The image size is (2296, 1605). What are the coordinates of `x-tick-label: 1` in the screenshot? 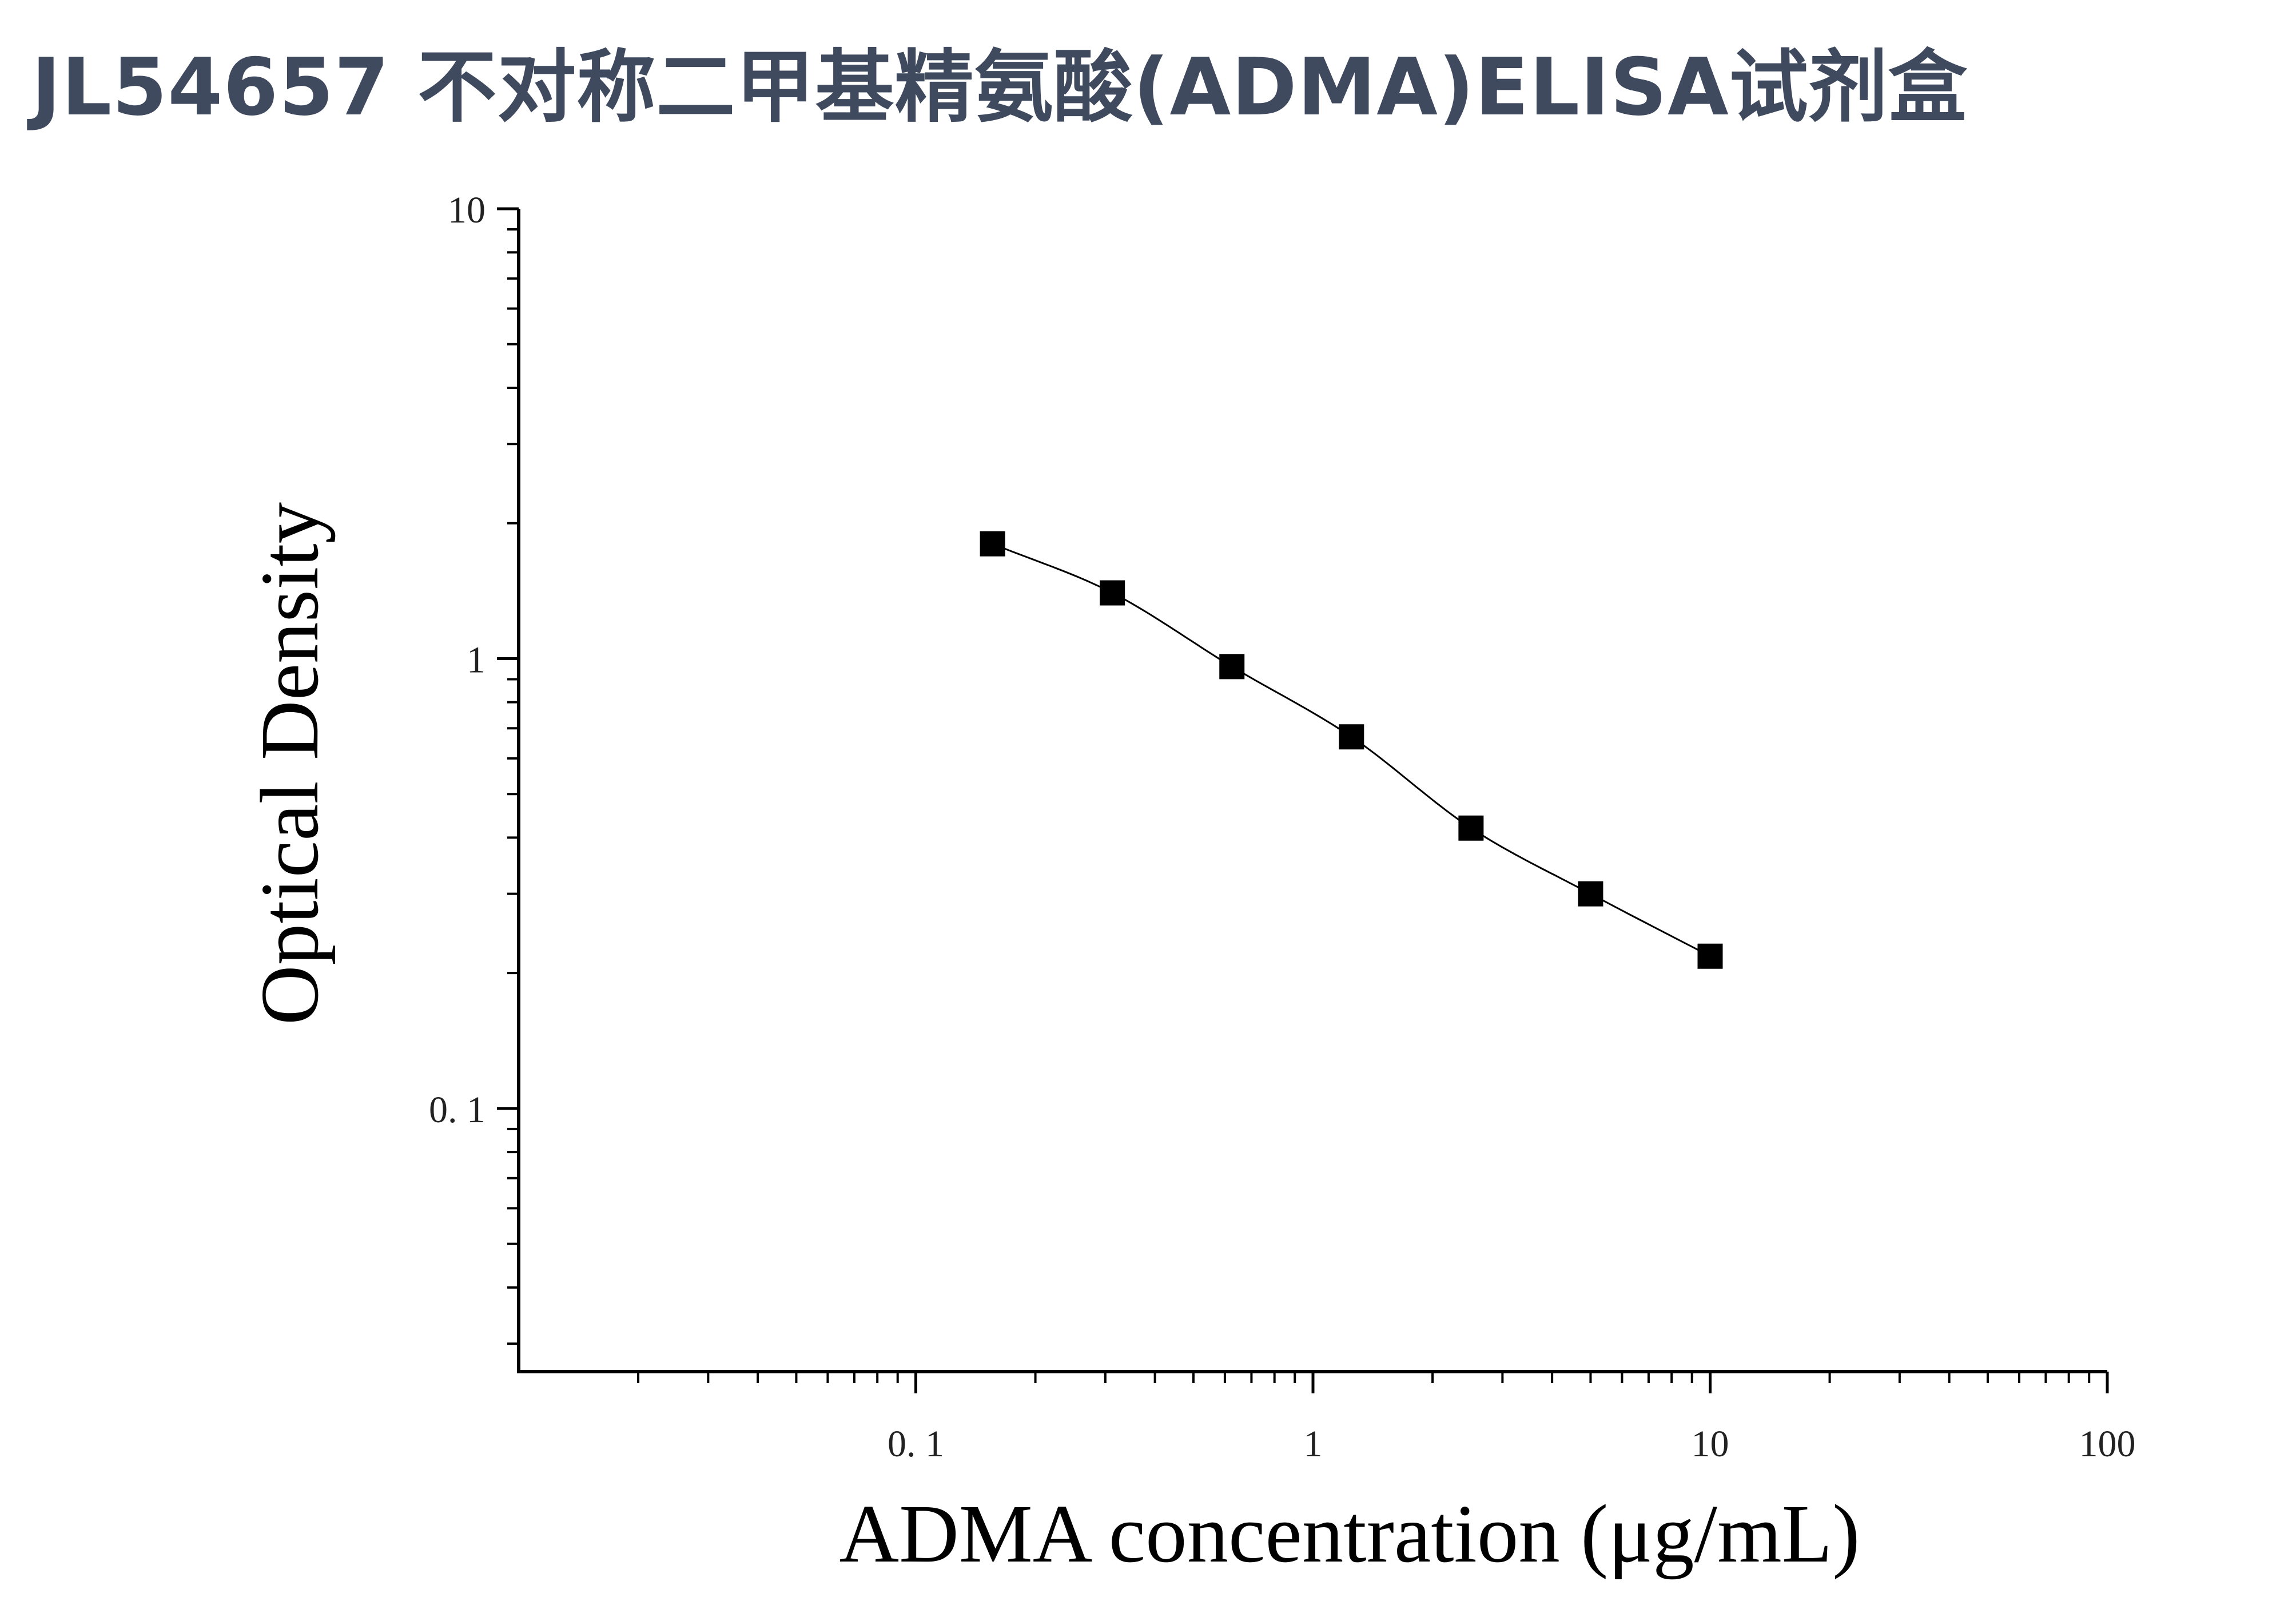 It's located at (1313, 1444).